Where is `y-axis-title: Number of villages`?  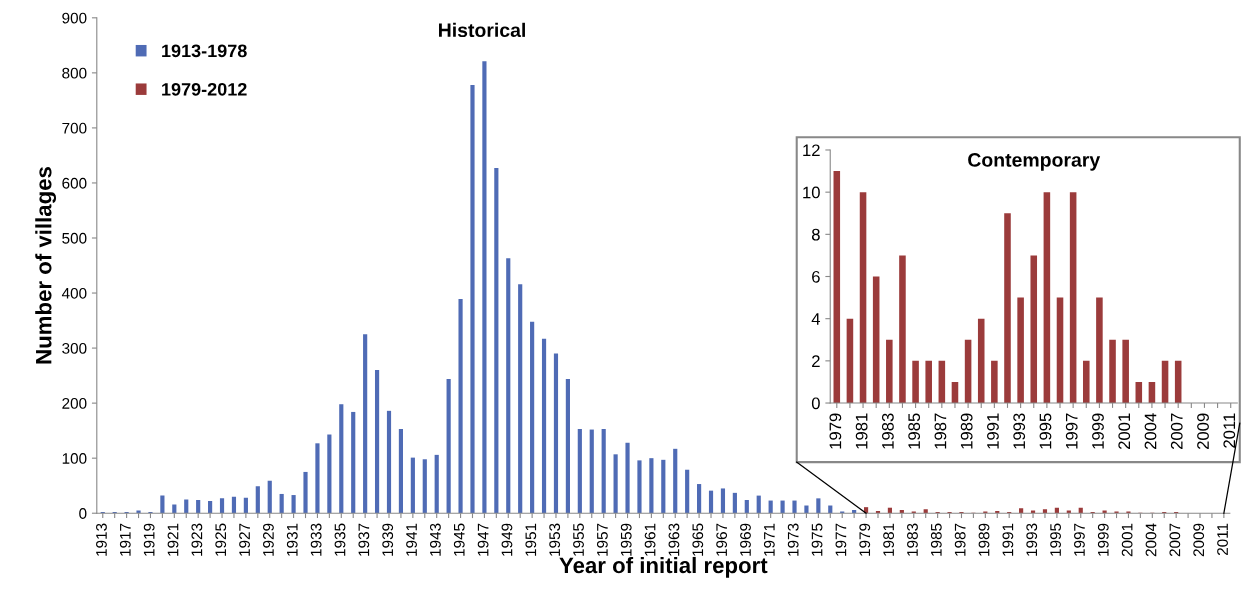 y-axis-title: Number of villages is located at coordinates (46, 265).